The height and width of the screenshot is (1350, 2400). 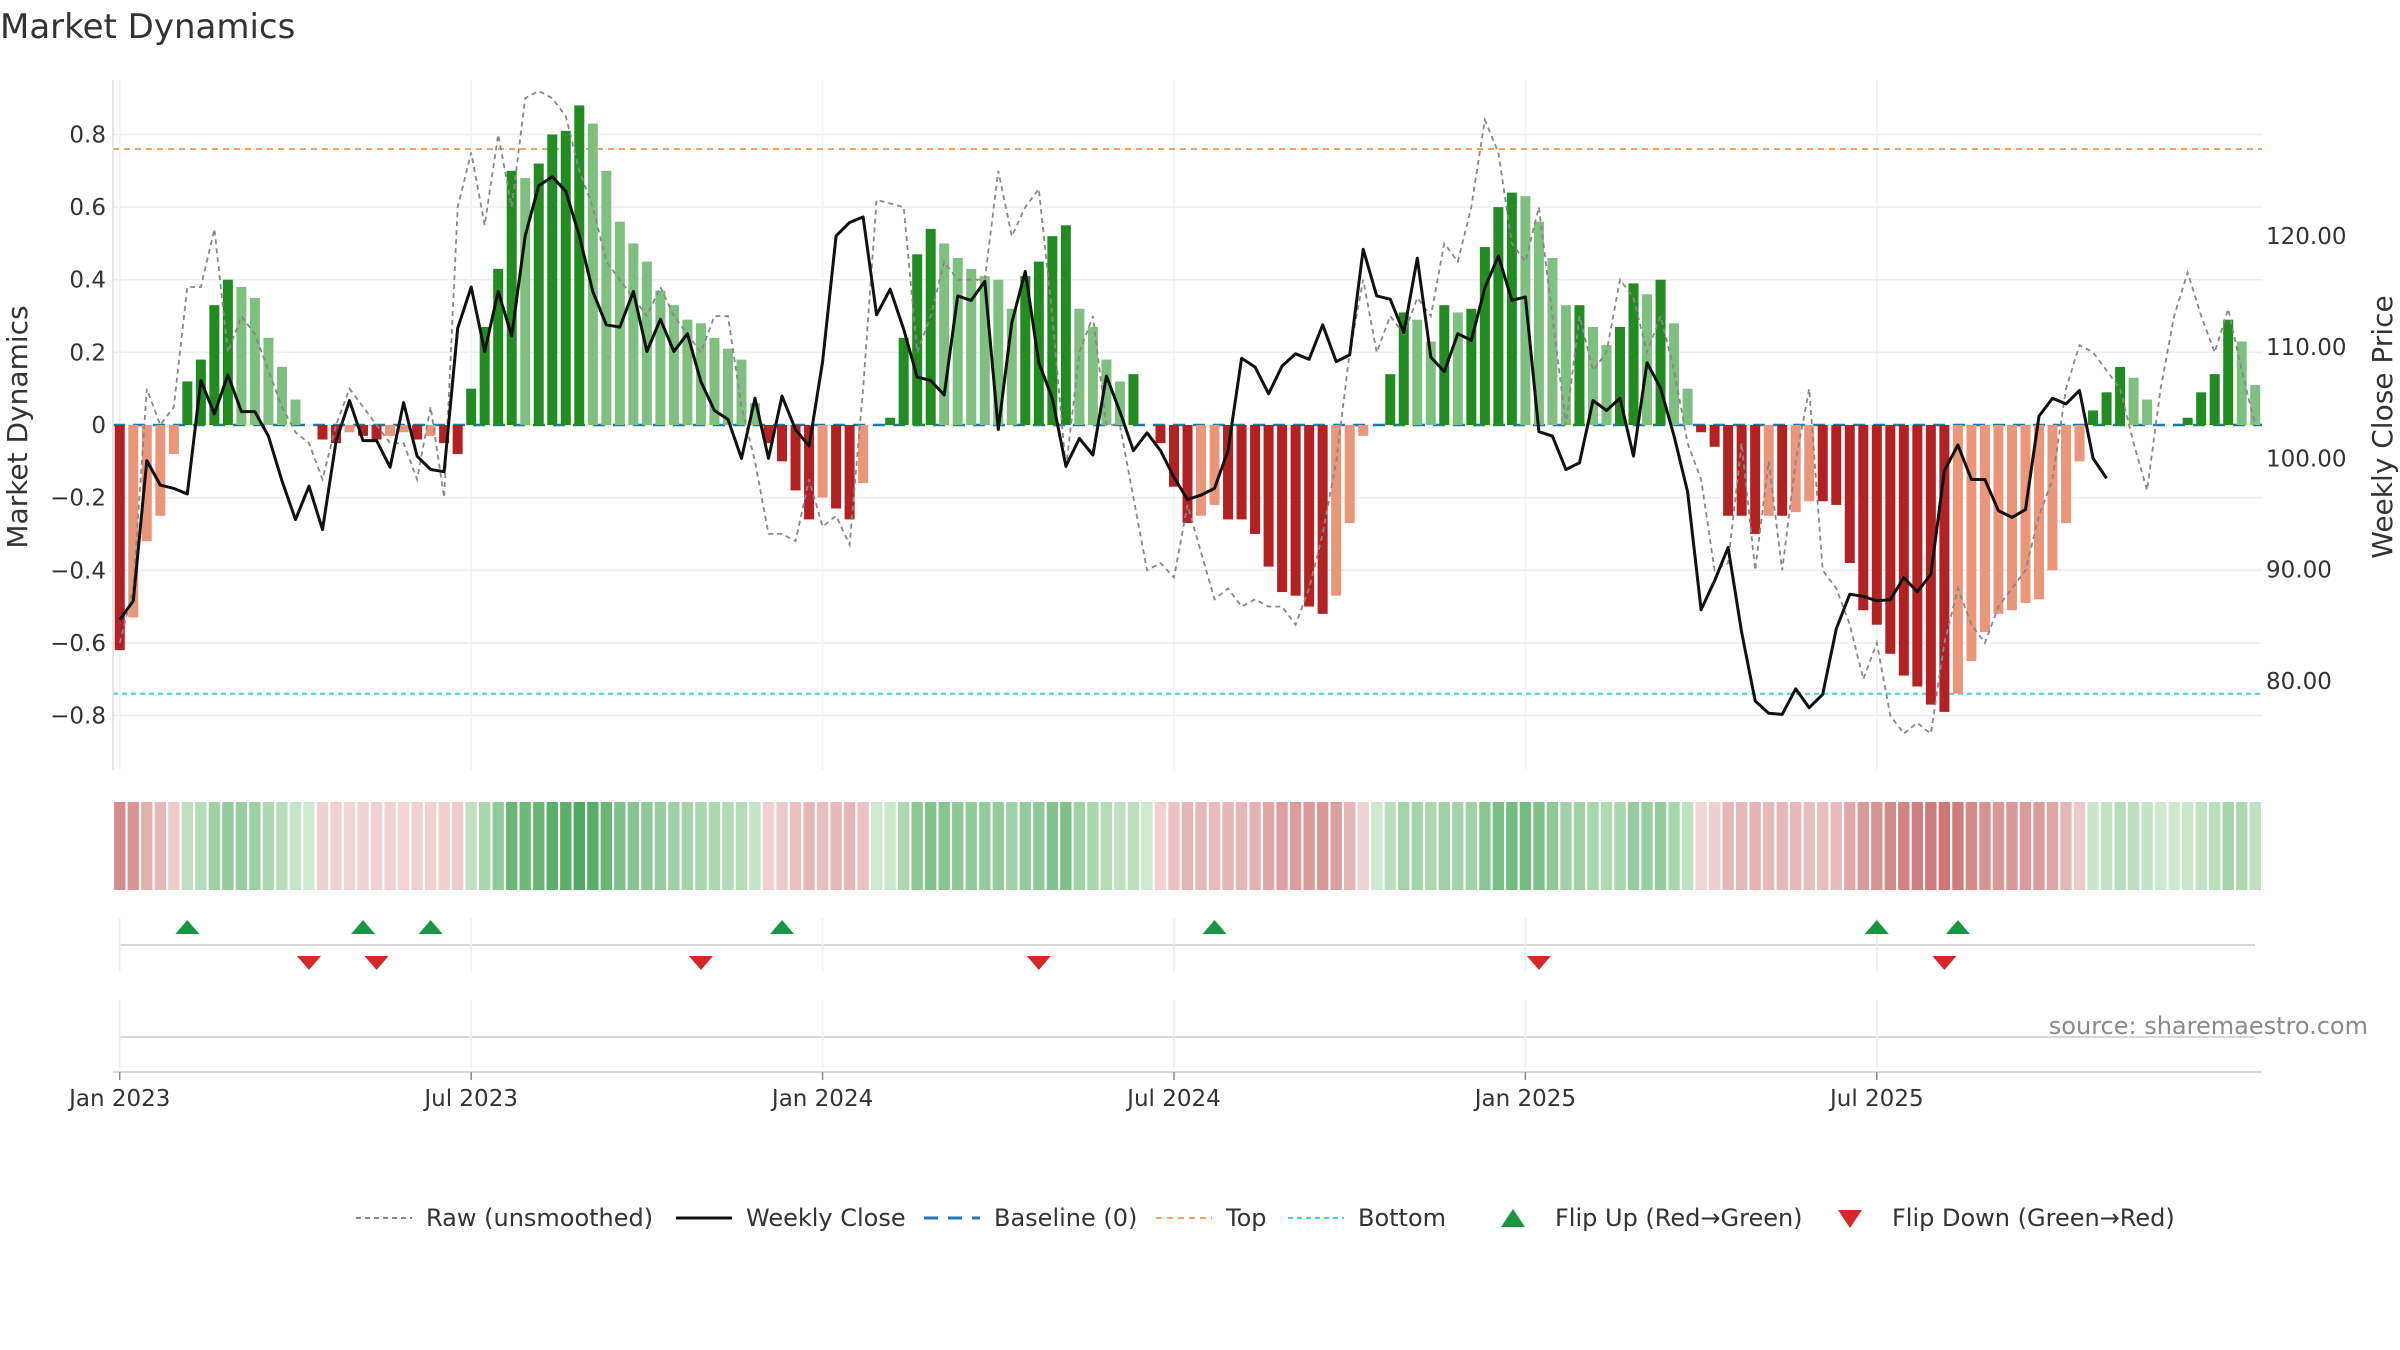 What do you see at coordinates (17, 426) in the screenshot?
I see `y-axis-label-left: Market Dynamics` at bounding box center [17, 426].